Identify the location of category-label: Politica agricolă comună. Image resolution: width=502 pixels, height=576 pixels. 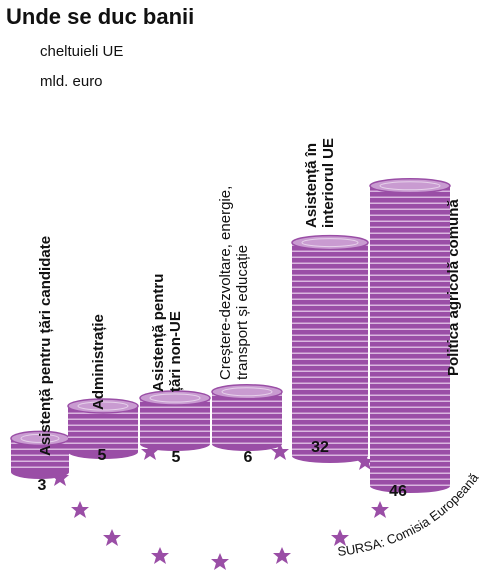
(453, 287).